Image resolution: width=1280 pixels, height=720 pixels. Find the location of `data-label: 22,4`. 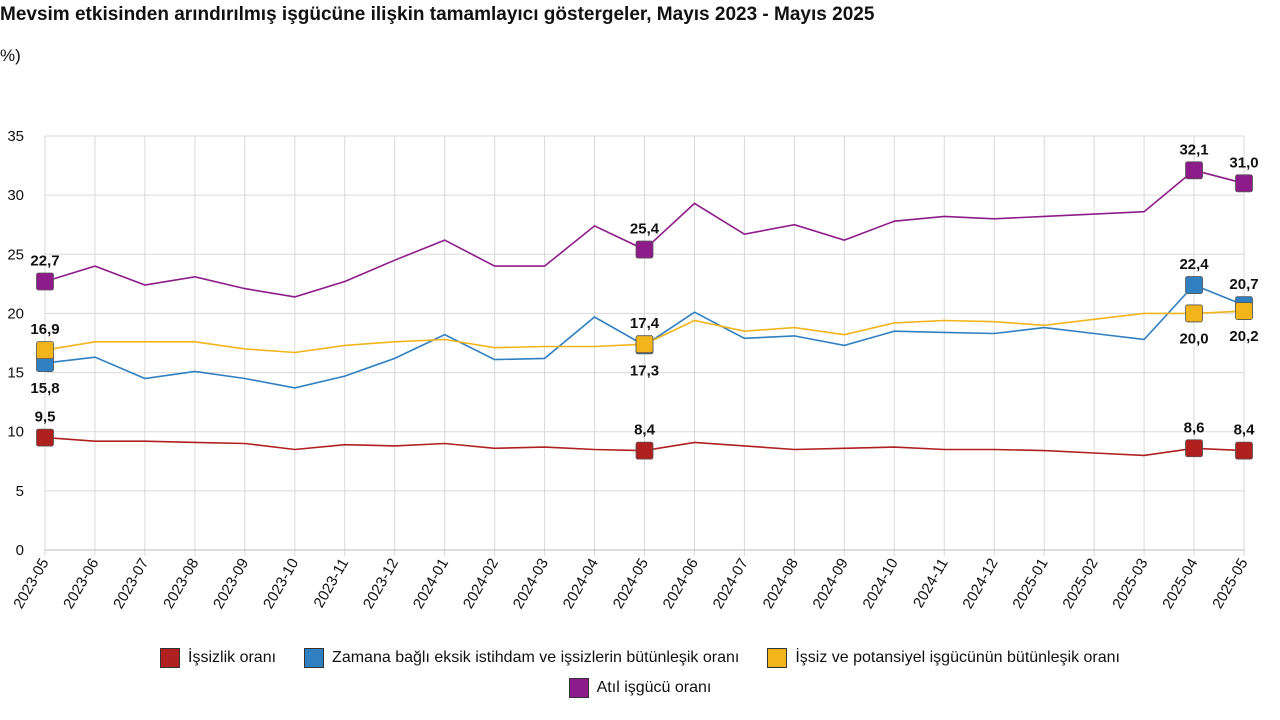

data-label: 22,4 is located at coordinates (1194, 264).